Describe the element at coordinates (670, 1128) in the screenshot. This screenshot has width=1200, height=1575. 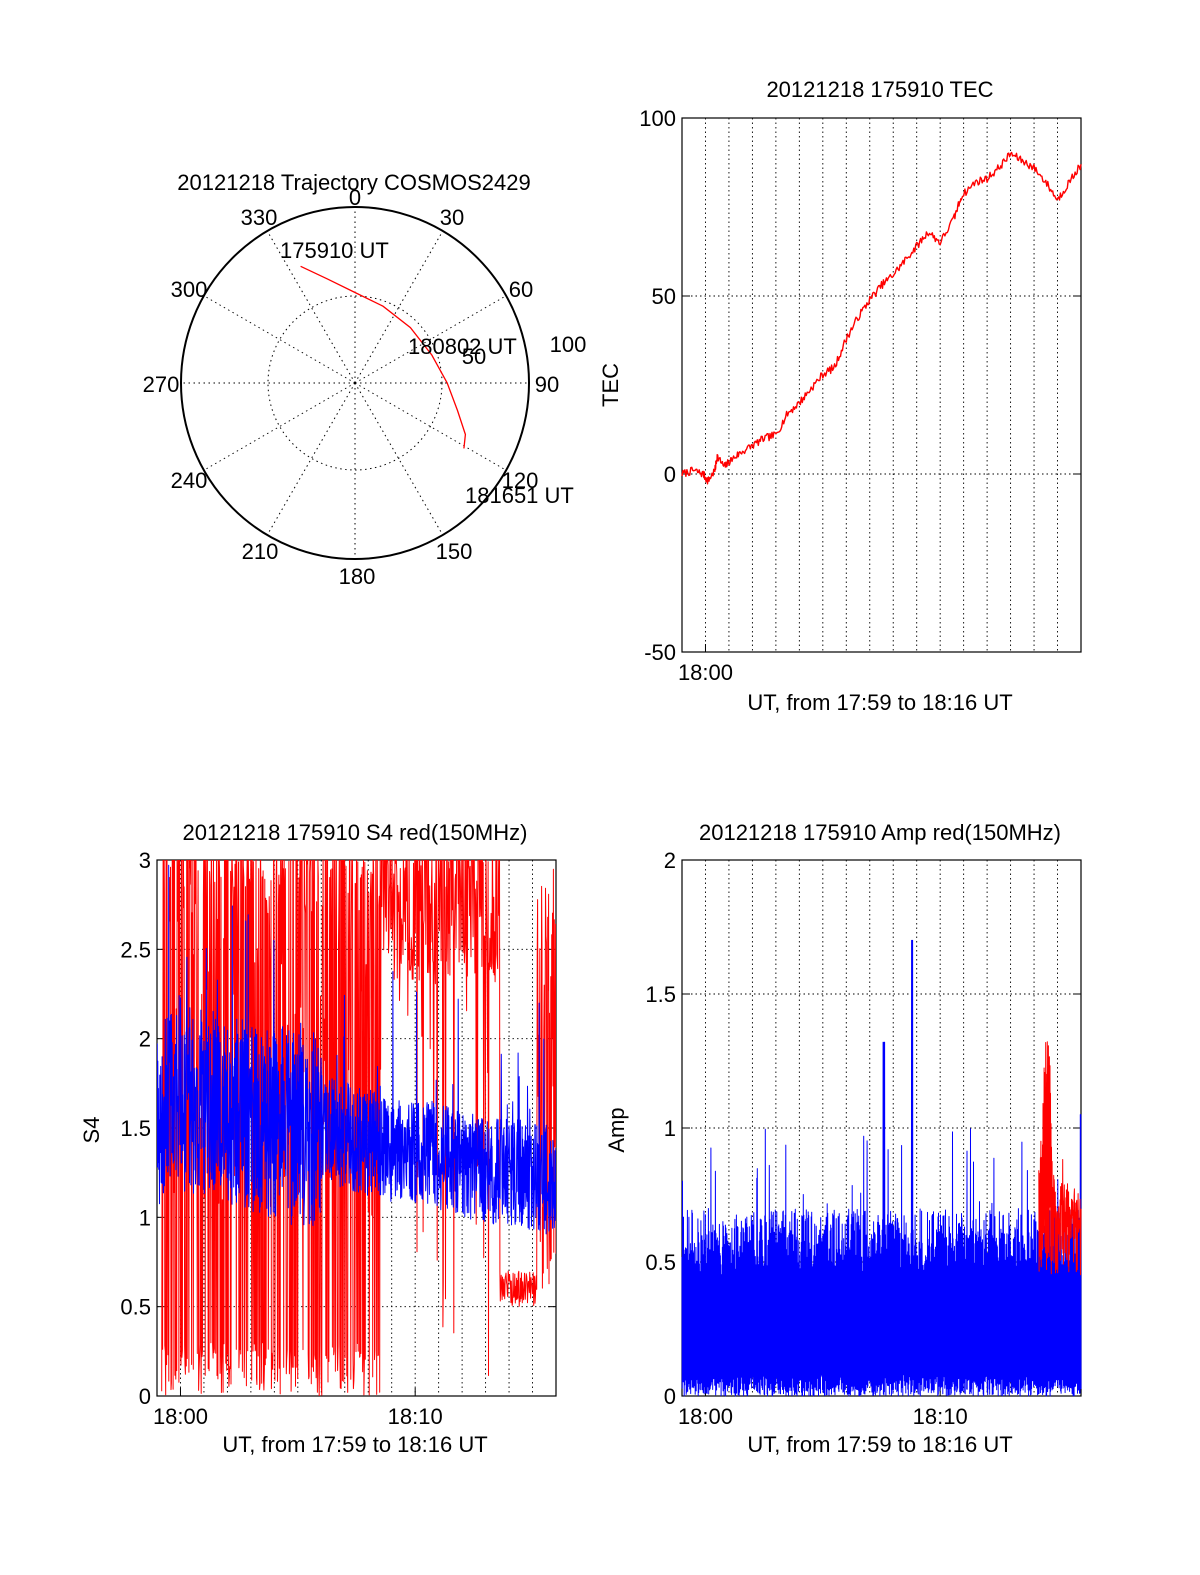
I see `amp-y-tick-label: 1` at that location.